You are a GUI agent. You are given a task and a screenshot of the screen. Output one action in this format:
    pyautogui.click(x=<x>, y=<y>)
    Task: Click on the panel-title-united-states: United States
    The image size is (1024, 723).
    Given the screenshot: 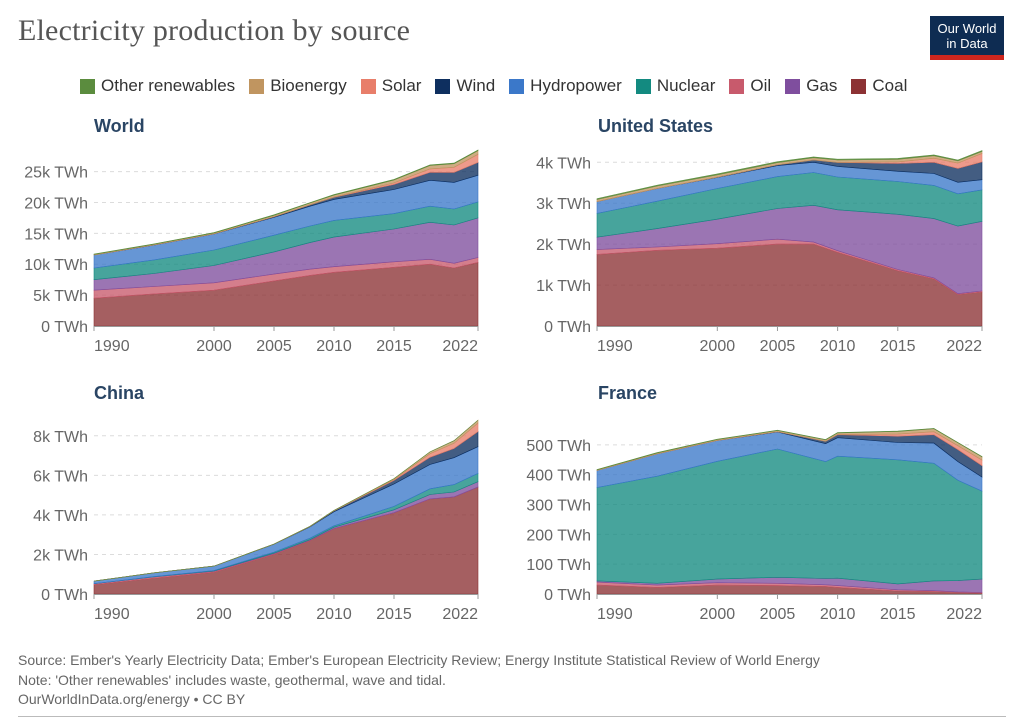 What is the action you would take?
    pyautogui.click(x=656, y=126)
    